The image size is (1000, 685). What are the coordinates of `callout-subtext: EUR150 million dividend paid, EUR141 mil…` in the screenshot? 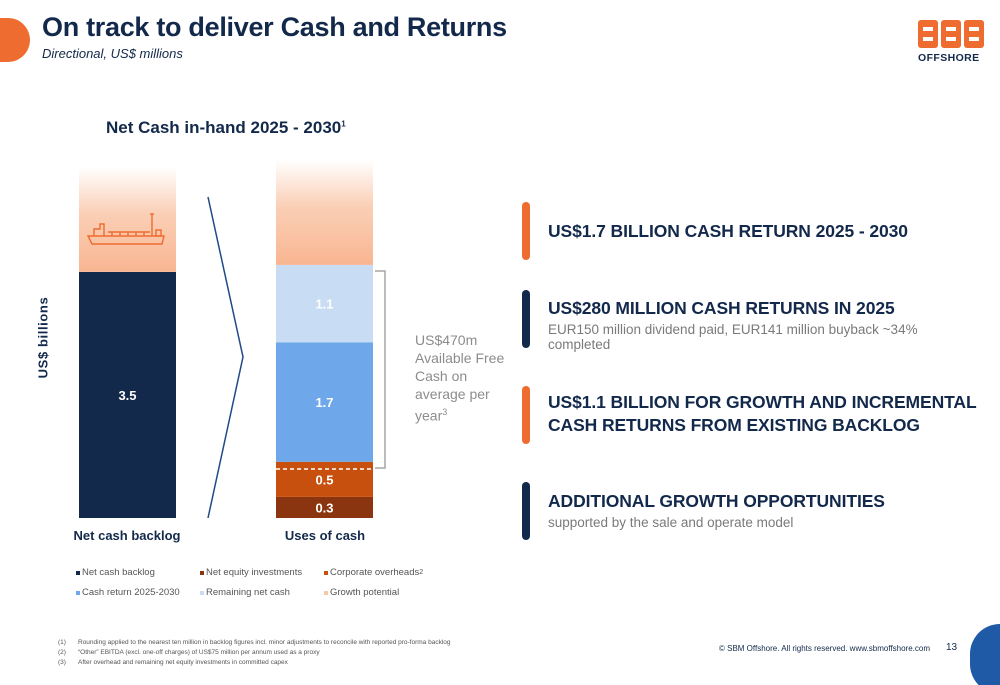 It's located at (733, 337).